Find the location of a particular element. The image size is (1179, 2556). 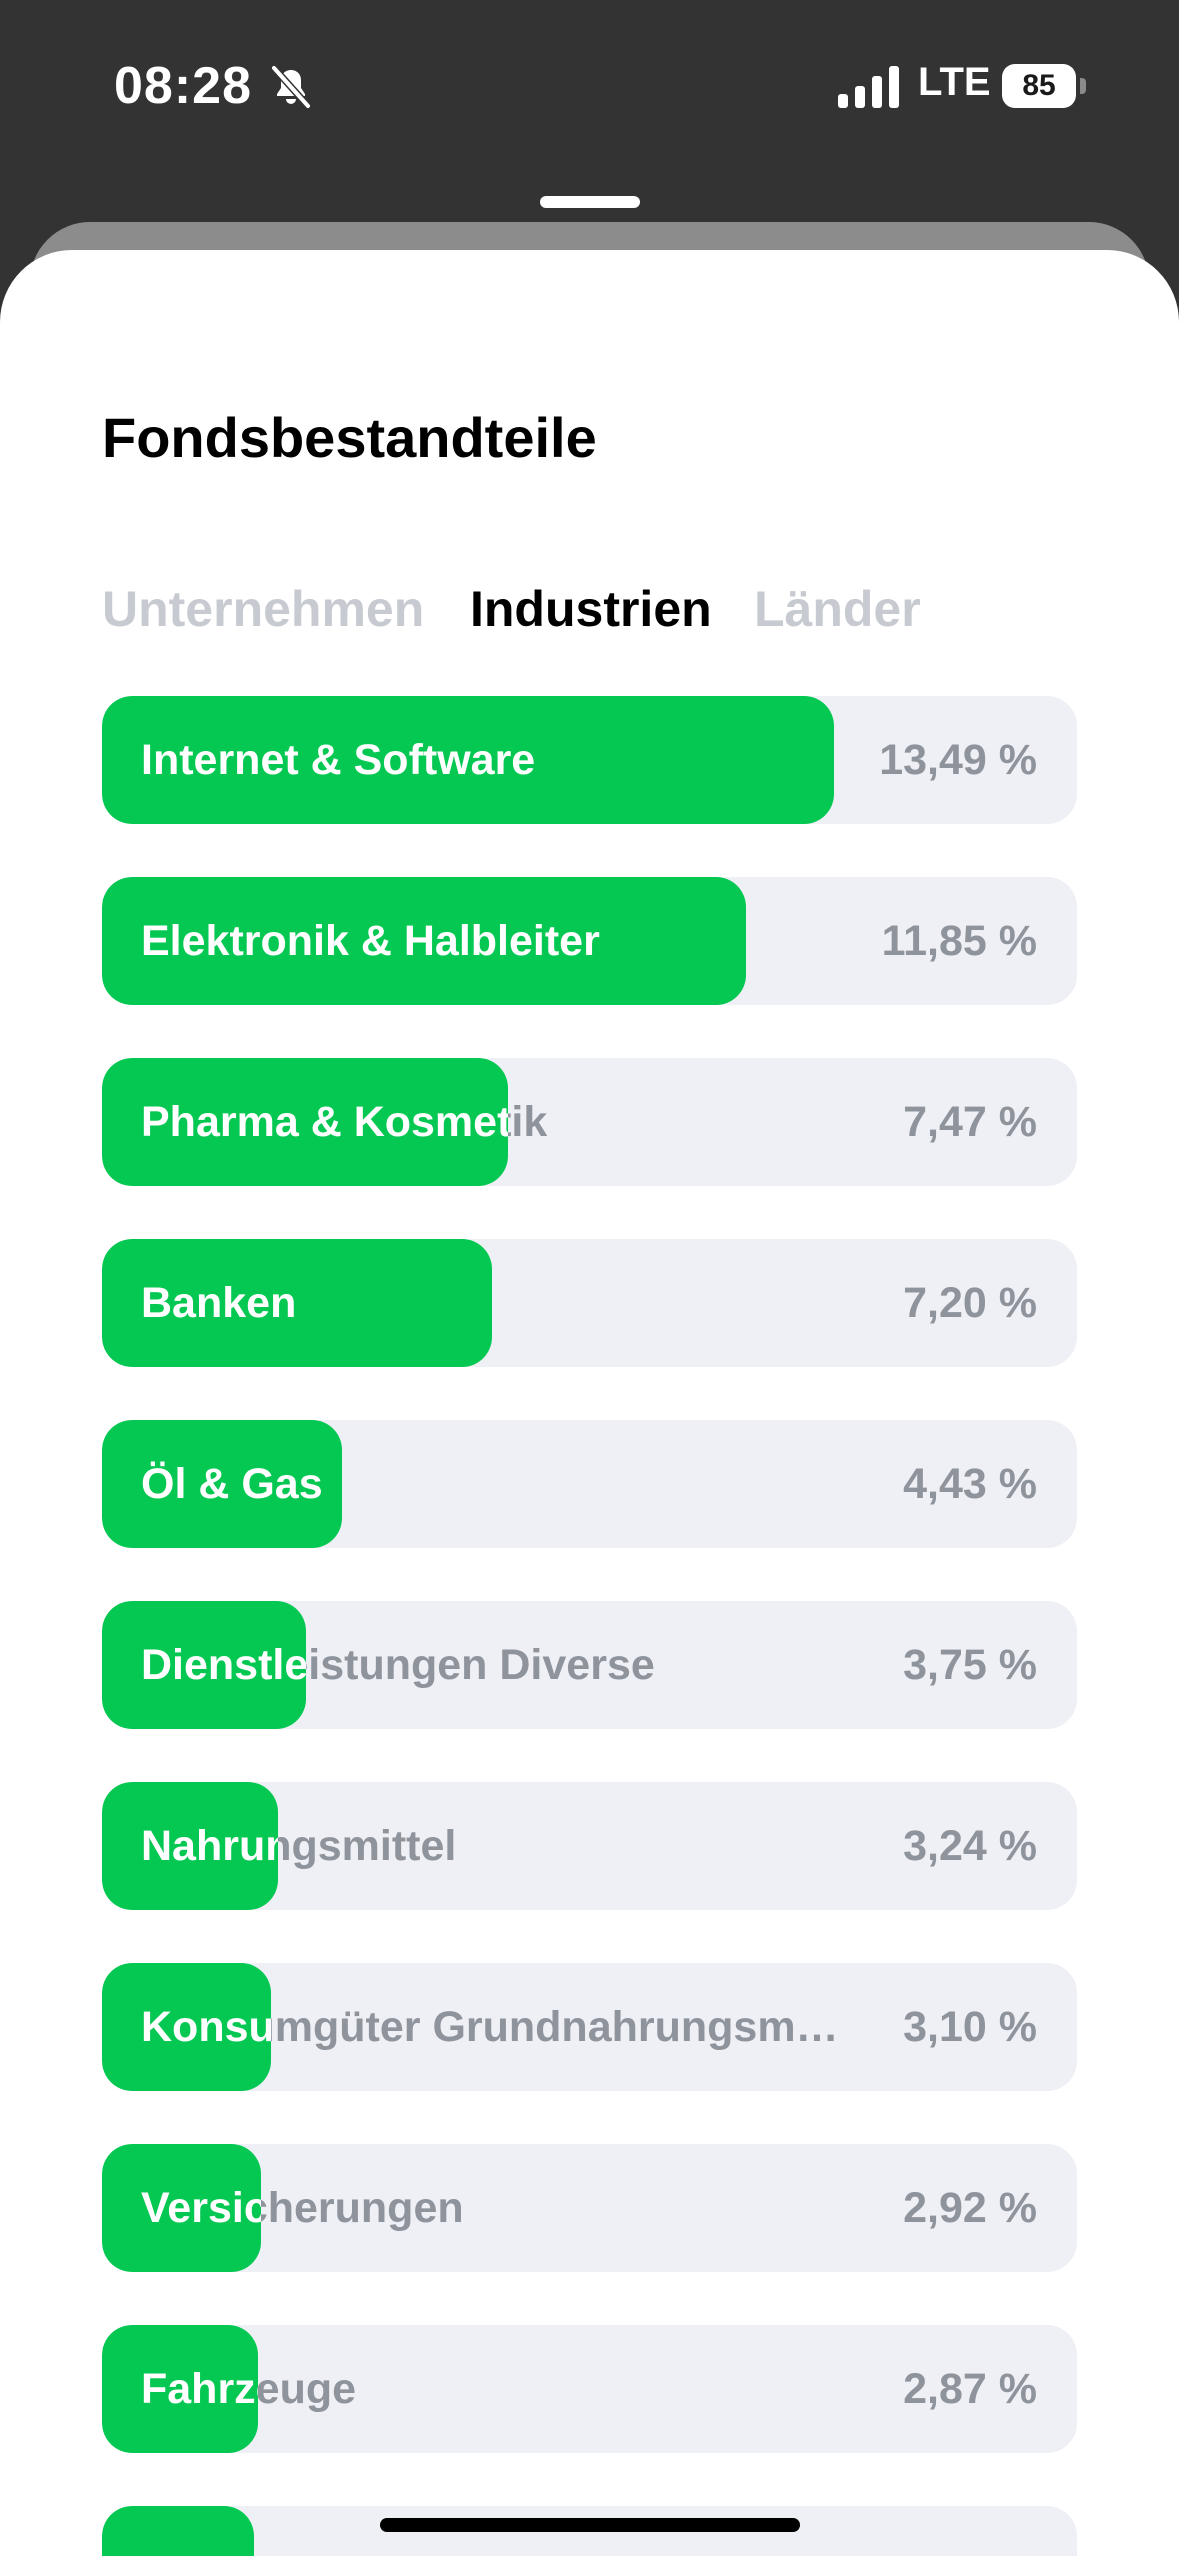

weight-bar-label-overlay: Pharma & Kosmetik is located at coordinates (305, 1122).